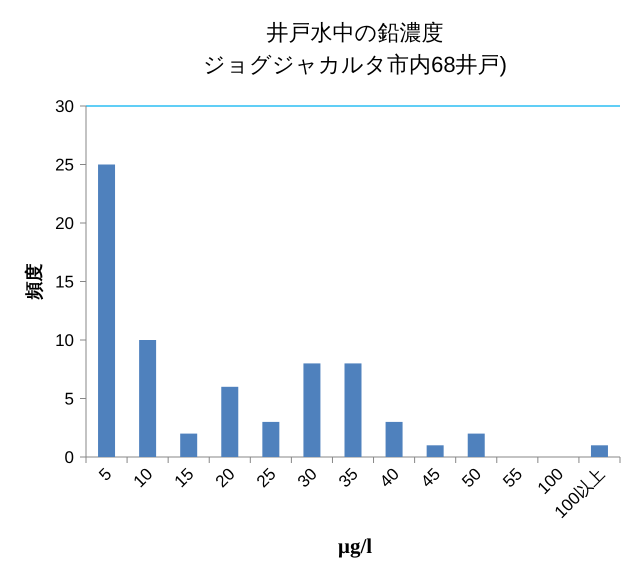  What do you see at coordinates (430, 478) in the screenshot?
I see `x-tick-label: 45` at bounding box center [430, 478].